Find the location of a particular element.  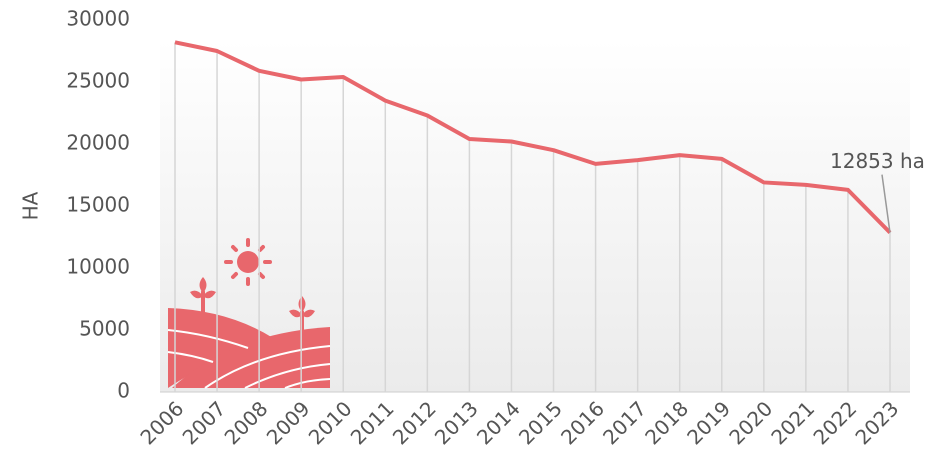

x-tick-label: 2022 is located at coordinates (834, 422).